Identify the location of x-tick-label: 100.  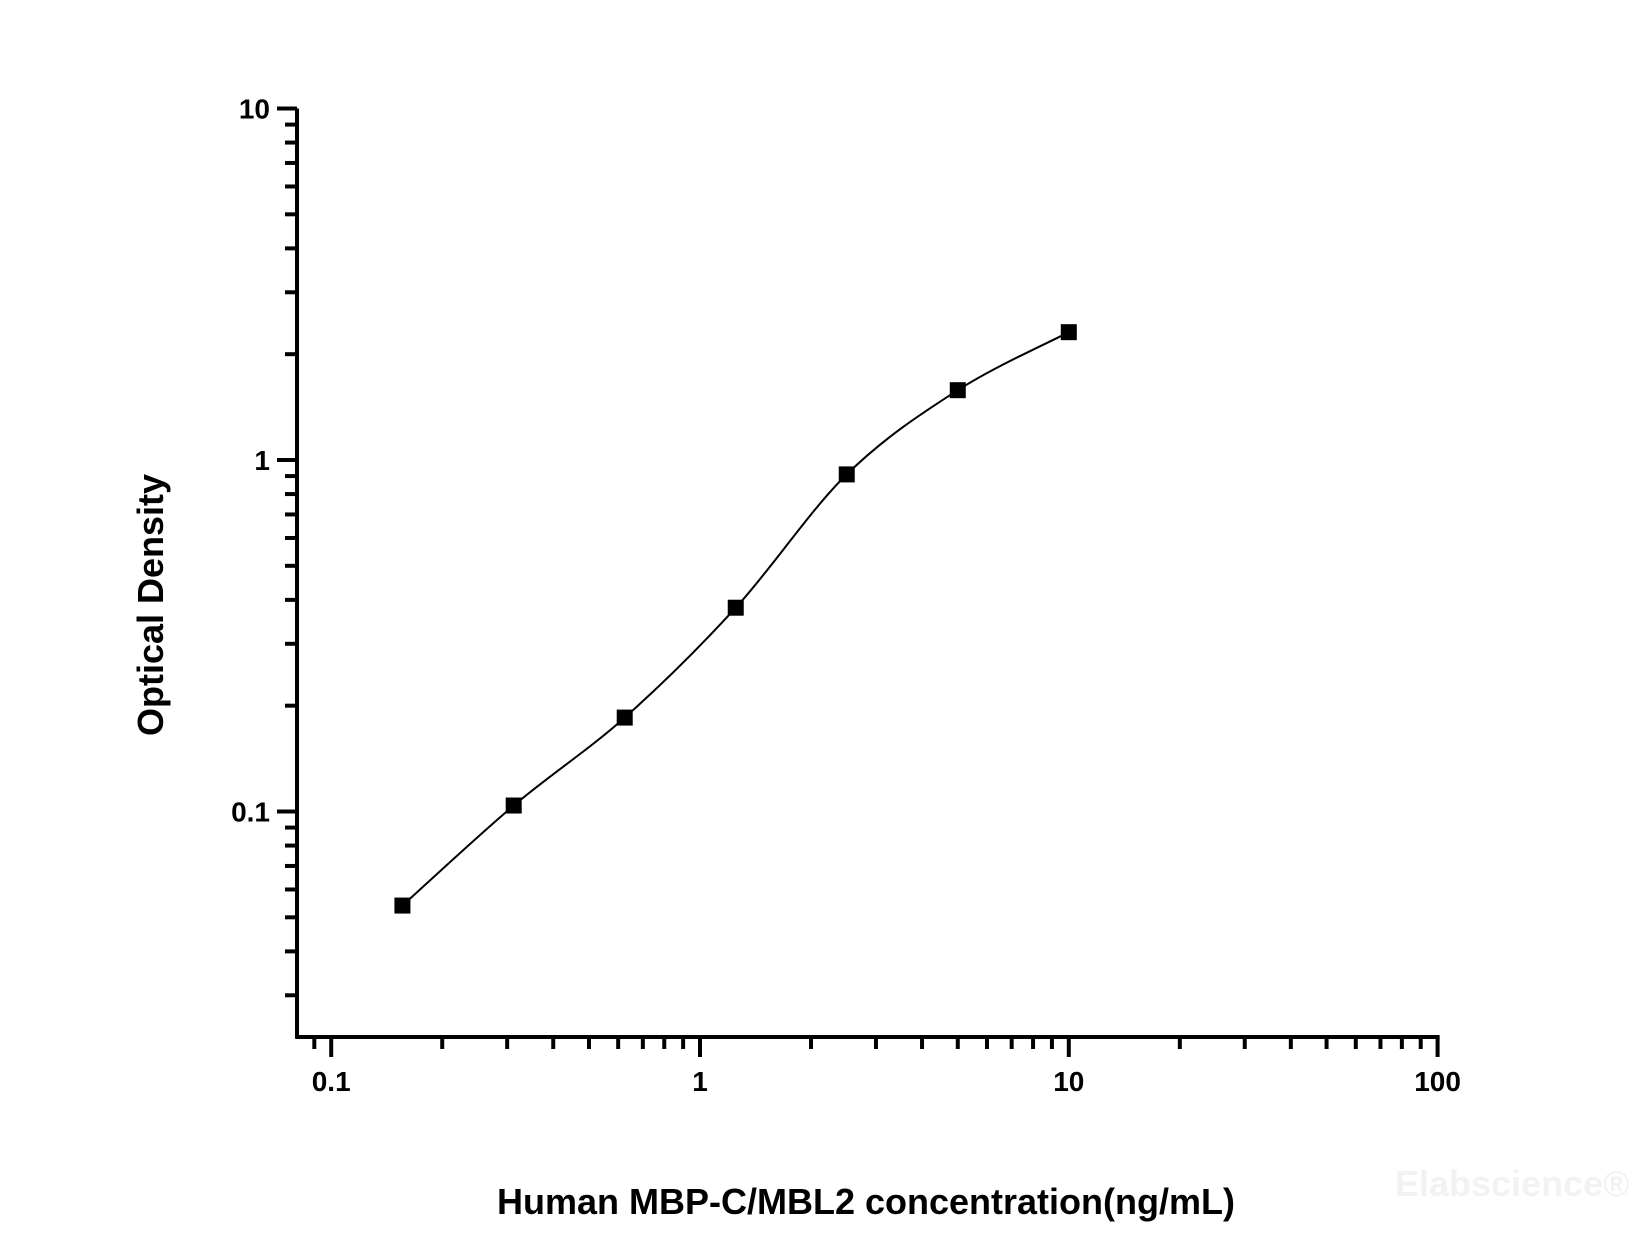
(1437, 1081).